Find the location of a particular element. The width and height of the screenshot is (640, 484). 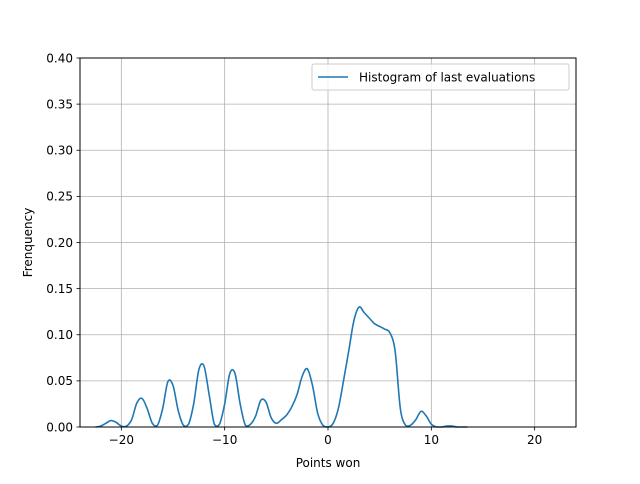

y-tick-label: 0.35 is located at coordinates (59, 104).